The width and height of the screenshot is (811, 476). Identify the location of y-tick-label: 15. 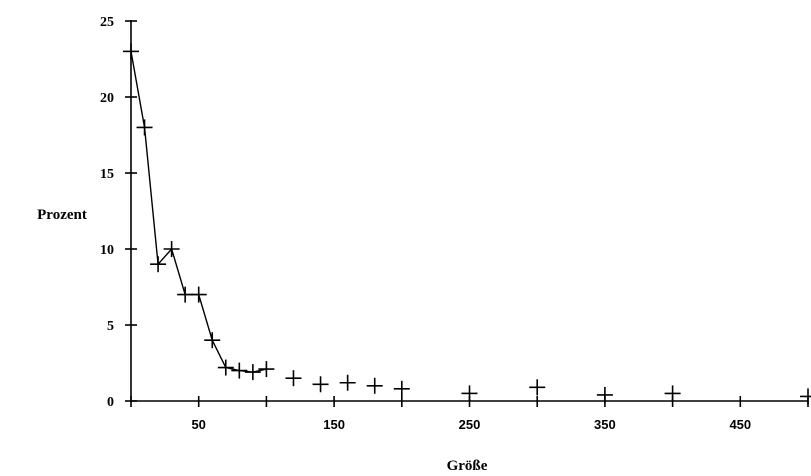
(107, 174).